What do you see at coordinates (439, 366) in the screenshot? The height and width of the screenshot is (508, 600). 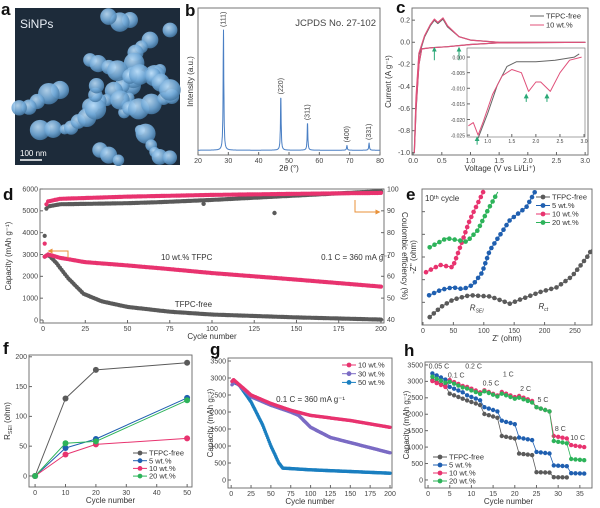 I see `rate-label: 0.05 C` at bounding box center [439, 366].